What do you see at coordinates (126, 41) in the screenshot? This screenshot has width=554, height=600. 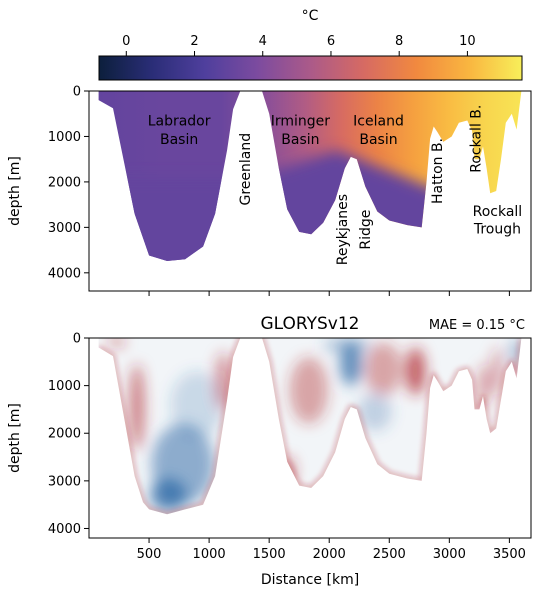 I see `colorbar-tick-label: 0` at bounding box center [126, 41].